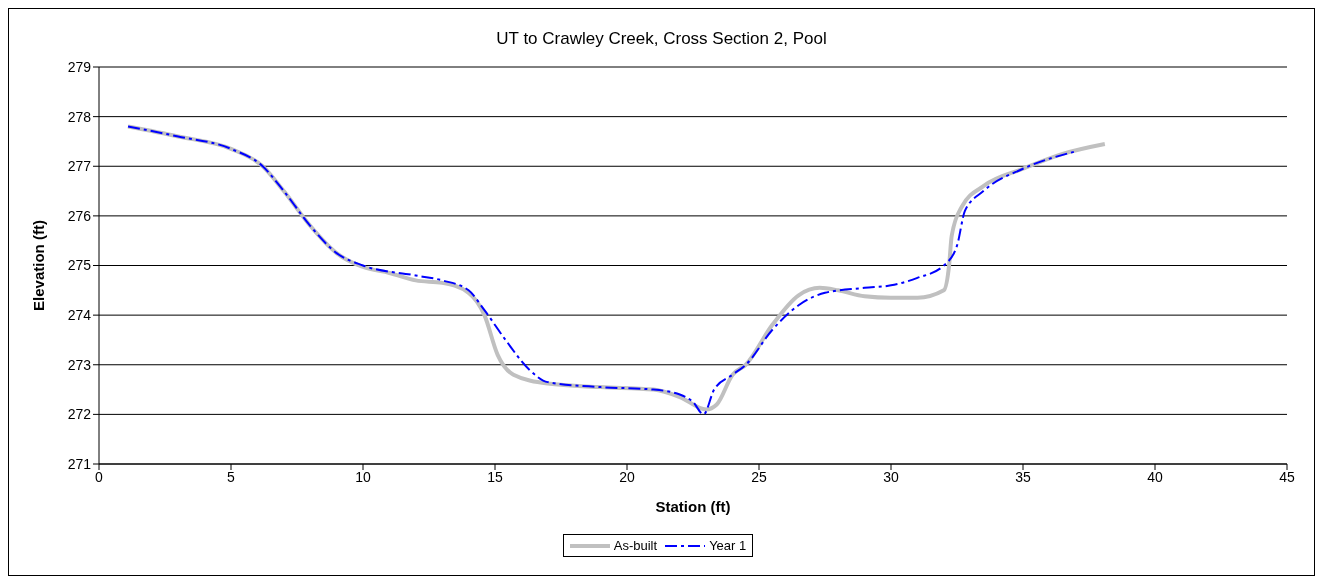 The width and height of the screenshot is (1323, 584). Describe the element at coordinates (627, 476) in the screenshot. I see `x-tick-label: 20` at that location.